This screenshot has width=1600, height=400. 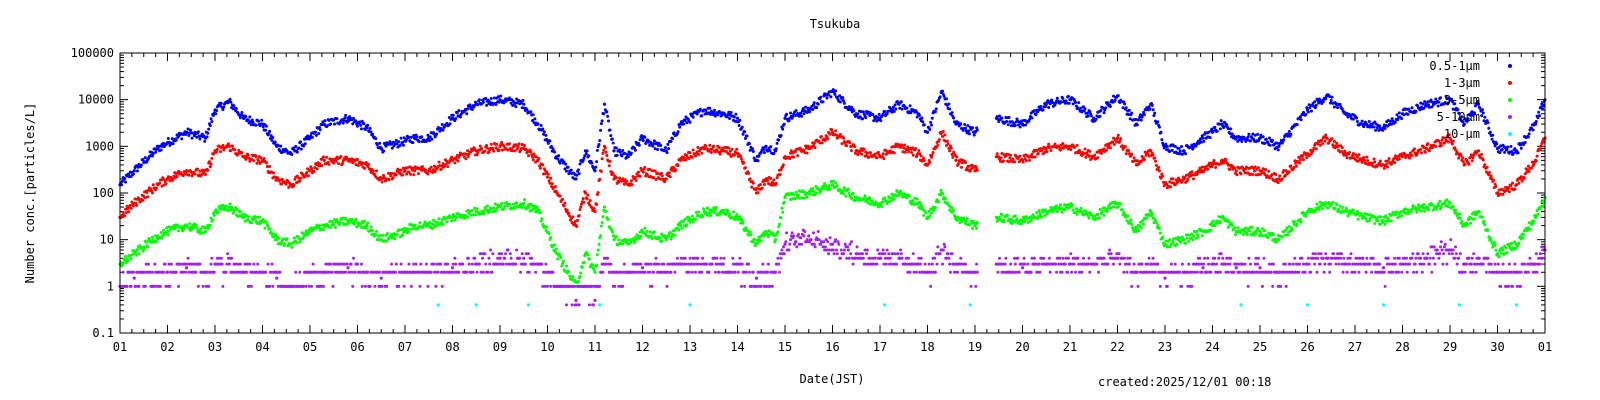 I want to click on y-tick-label: 10000, so click(x=96, y=100).